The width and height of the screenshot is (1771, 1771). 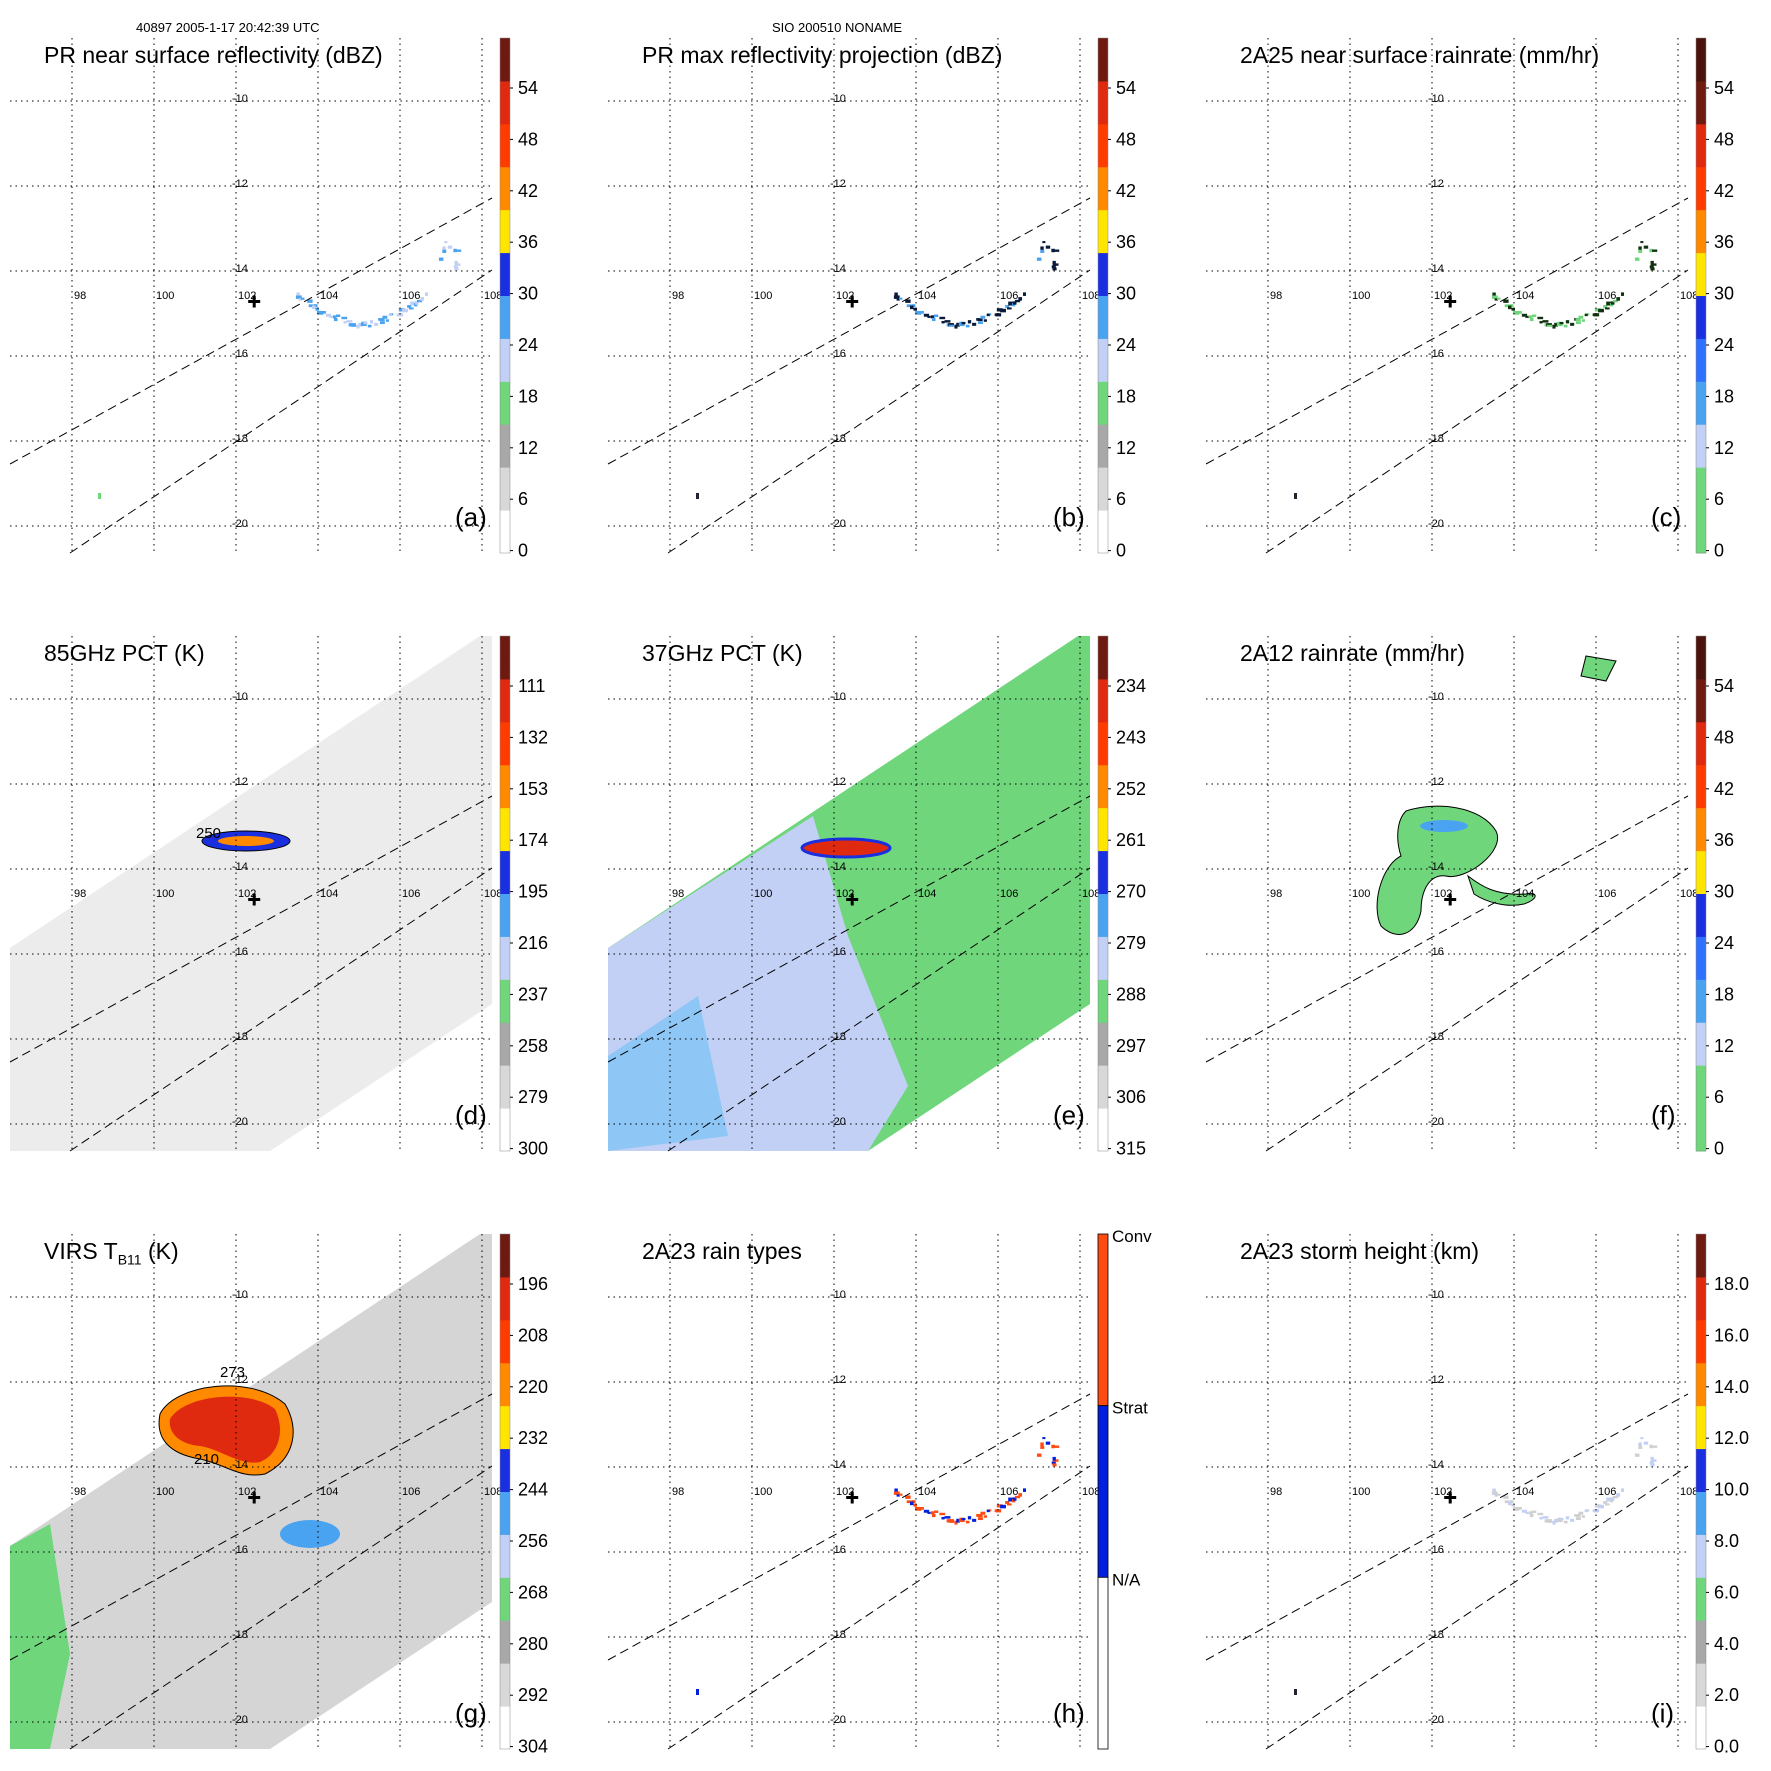 I want to click on lat-label: -20, so click(x=240, y=1720).